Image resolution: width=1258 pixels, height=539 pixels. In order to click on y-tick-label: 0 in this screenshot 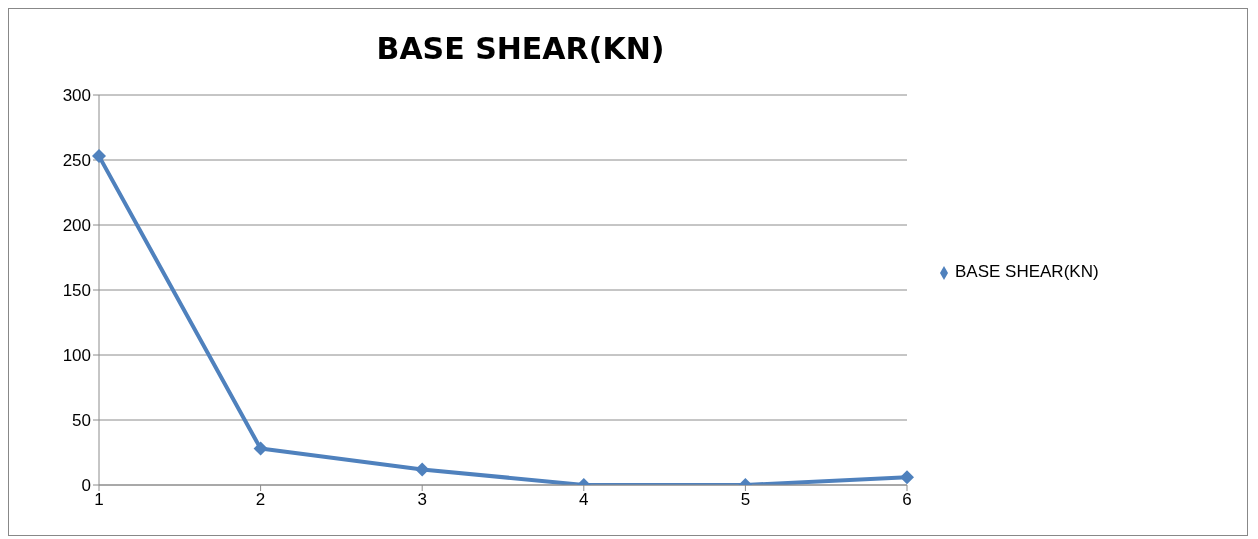, I will do `click(86, 486)`.